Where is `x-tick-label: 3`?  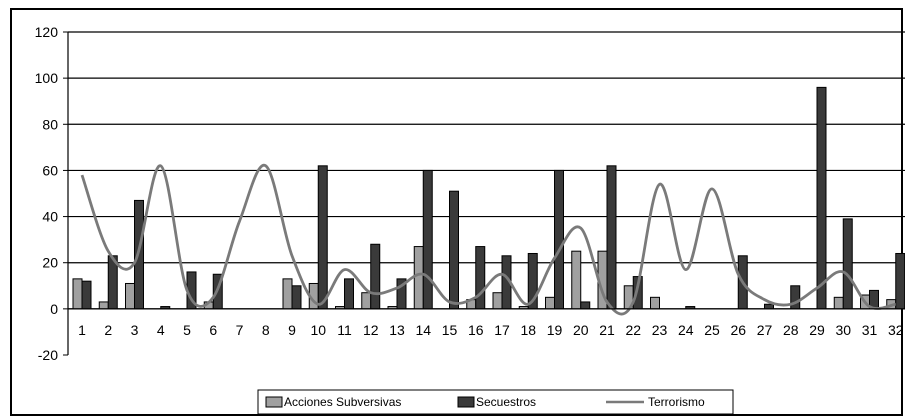 x-tick-label: 3 is located at coordinates (135, 330).